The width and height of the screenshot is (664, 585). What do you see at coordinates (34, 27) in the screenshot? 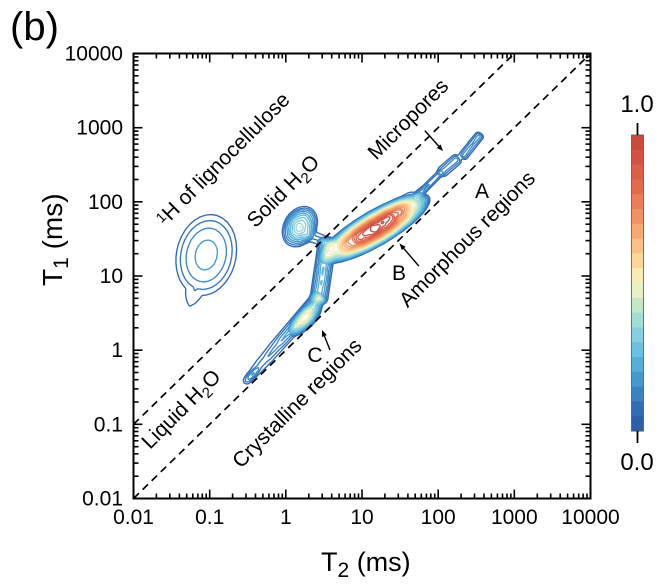
I see `svg-text: (b)` at bounding box center [34, 27].